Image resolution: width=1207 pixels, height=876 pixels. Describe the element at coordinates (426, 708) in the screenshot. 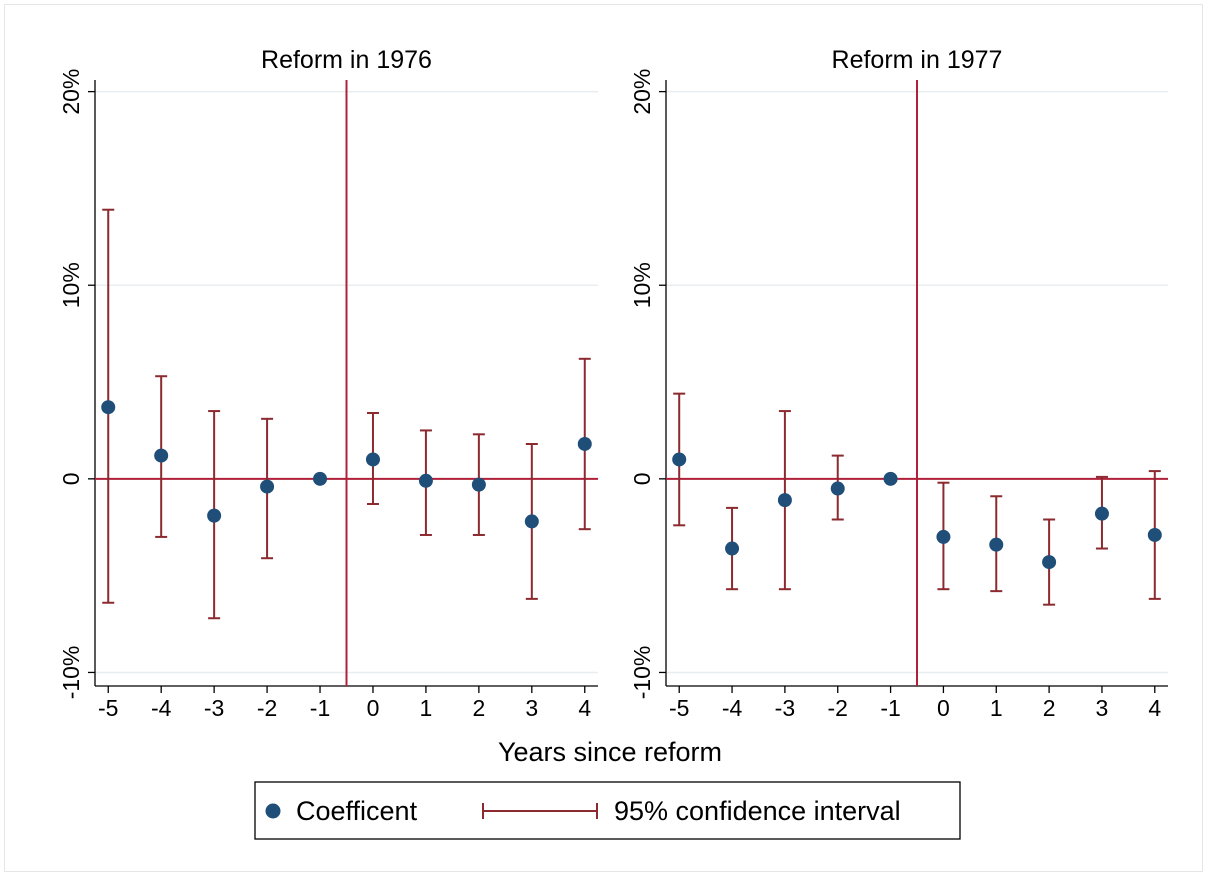

I see `panel-1-x-tick-label: 1` at that location.